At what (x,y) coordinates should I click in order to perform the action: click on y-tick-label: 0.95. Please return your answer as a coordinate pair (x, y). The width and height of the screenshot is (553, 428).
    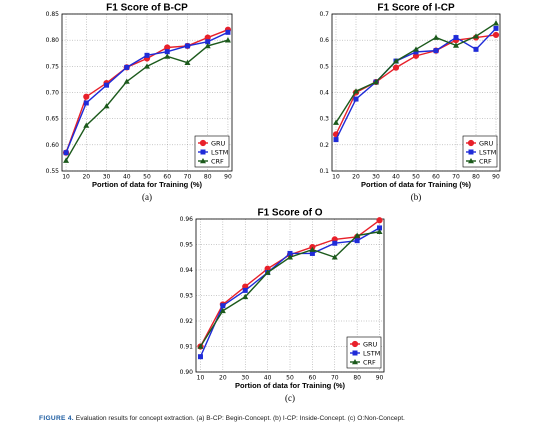
    Looking at the image, I should click on (187, 245).